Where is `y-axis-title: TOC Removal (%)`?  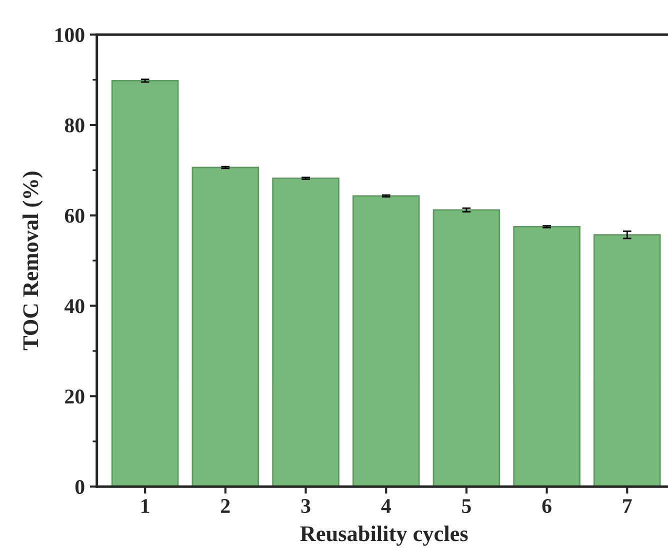
y-axis-title: TOC Removal (%) is located at coordinates (32, 261).